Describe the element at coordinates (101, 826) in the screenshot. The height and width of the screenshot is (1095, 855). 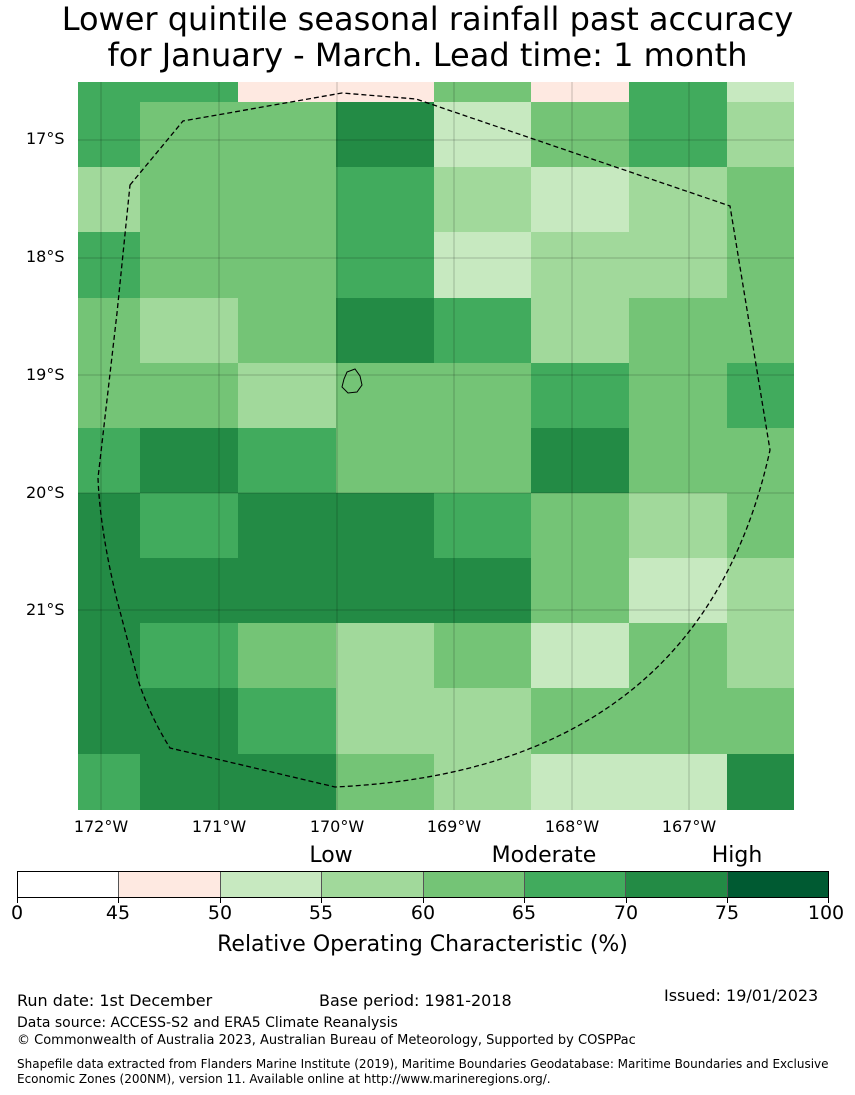
I see `lon-label-172w: 172°W` at that location.